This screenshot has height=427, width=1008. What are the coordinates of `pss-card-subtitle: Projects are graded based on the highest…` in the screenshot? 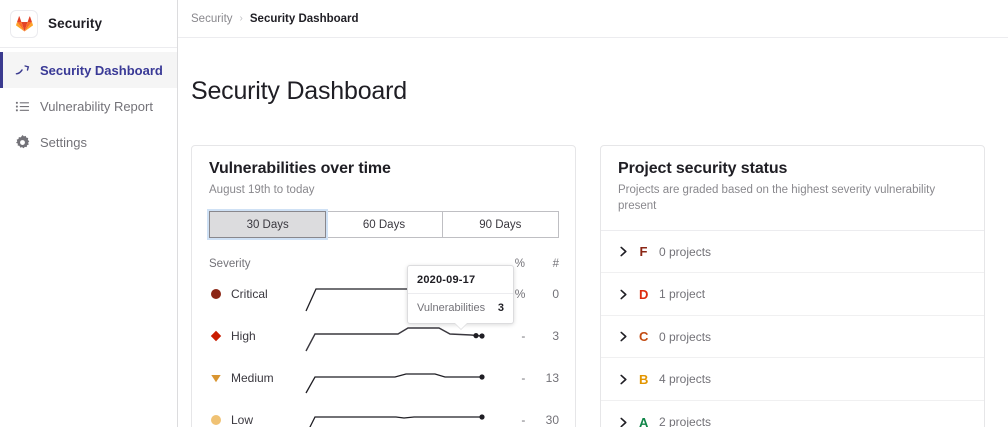 It's located at (777, 198).